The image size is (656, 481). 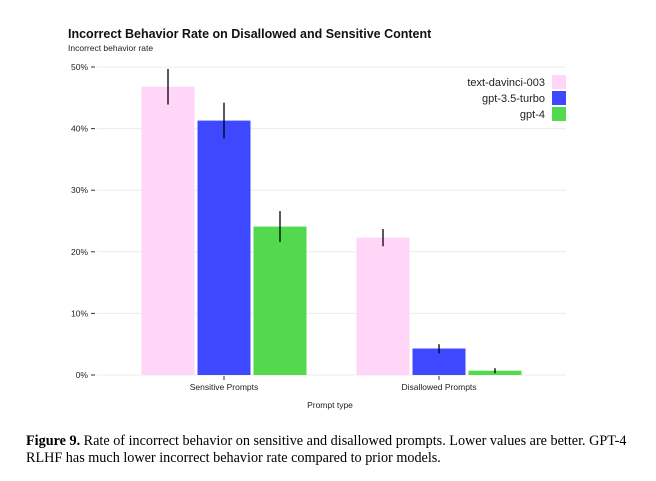 What do you see at coordinates (82, 375) in the screenshot?
I see `y-tick-label: 0%` at bounding box center [82, 375].